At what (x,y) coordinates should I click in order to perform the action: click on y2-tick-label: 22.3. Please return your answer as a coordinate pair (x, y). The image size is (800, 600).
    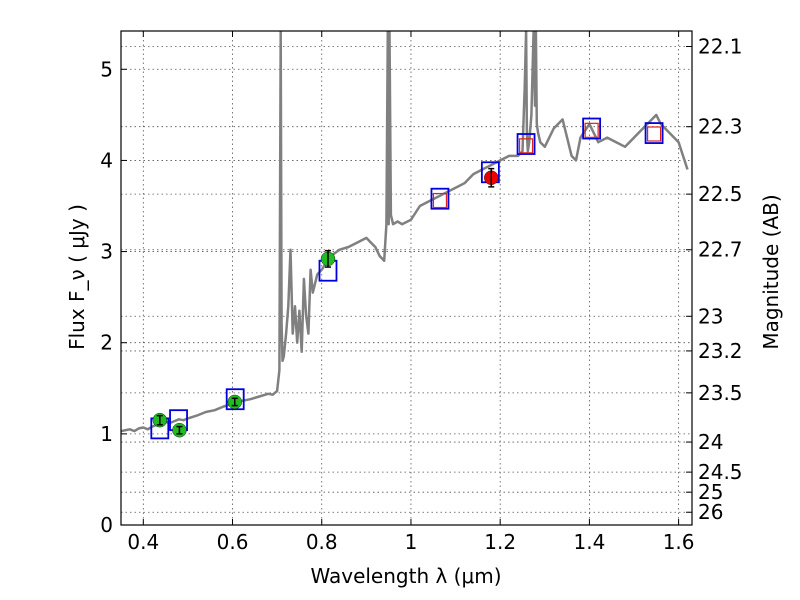
    Looking at the image, I should click on (720, 127).